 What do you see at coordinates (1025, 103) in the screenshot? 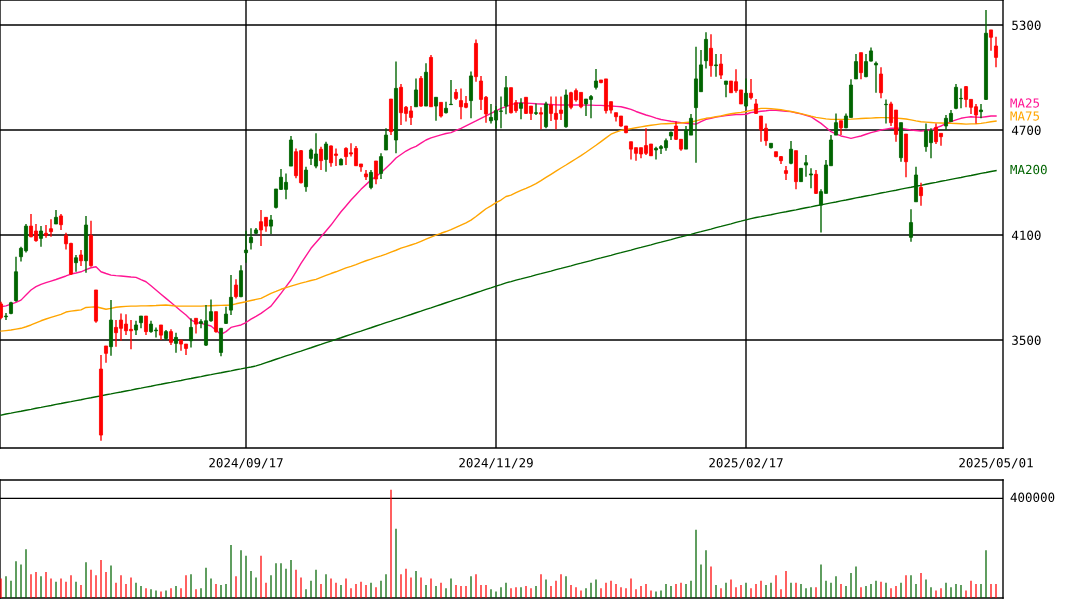
I see `series-label: MA25` at bounding box center [1025, 103].